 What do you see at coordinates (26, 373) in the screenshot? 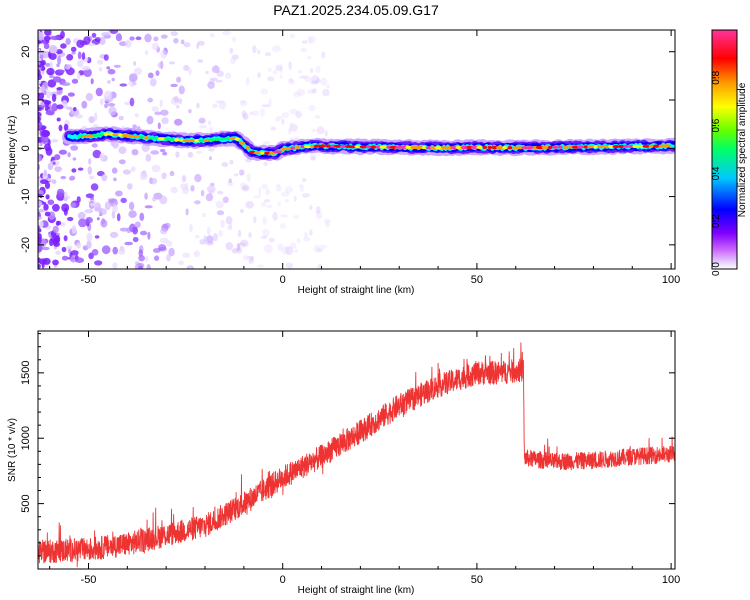
I see `snr-ytick-label: 1500` at bounding box center [26, 373].